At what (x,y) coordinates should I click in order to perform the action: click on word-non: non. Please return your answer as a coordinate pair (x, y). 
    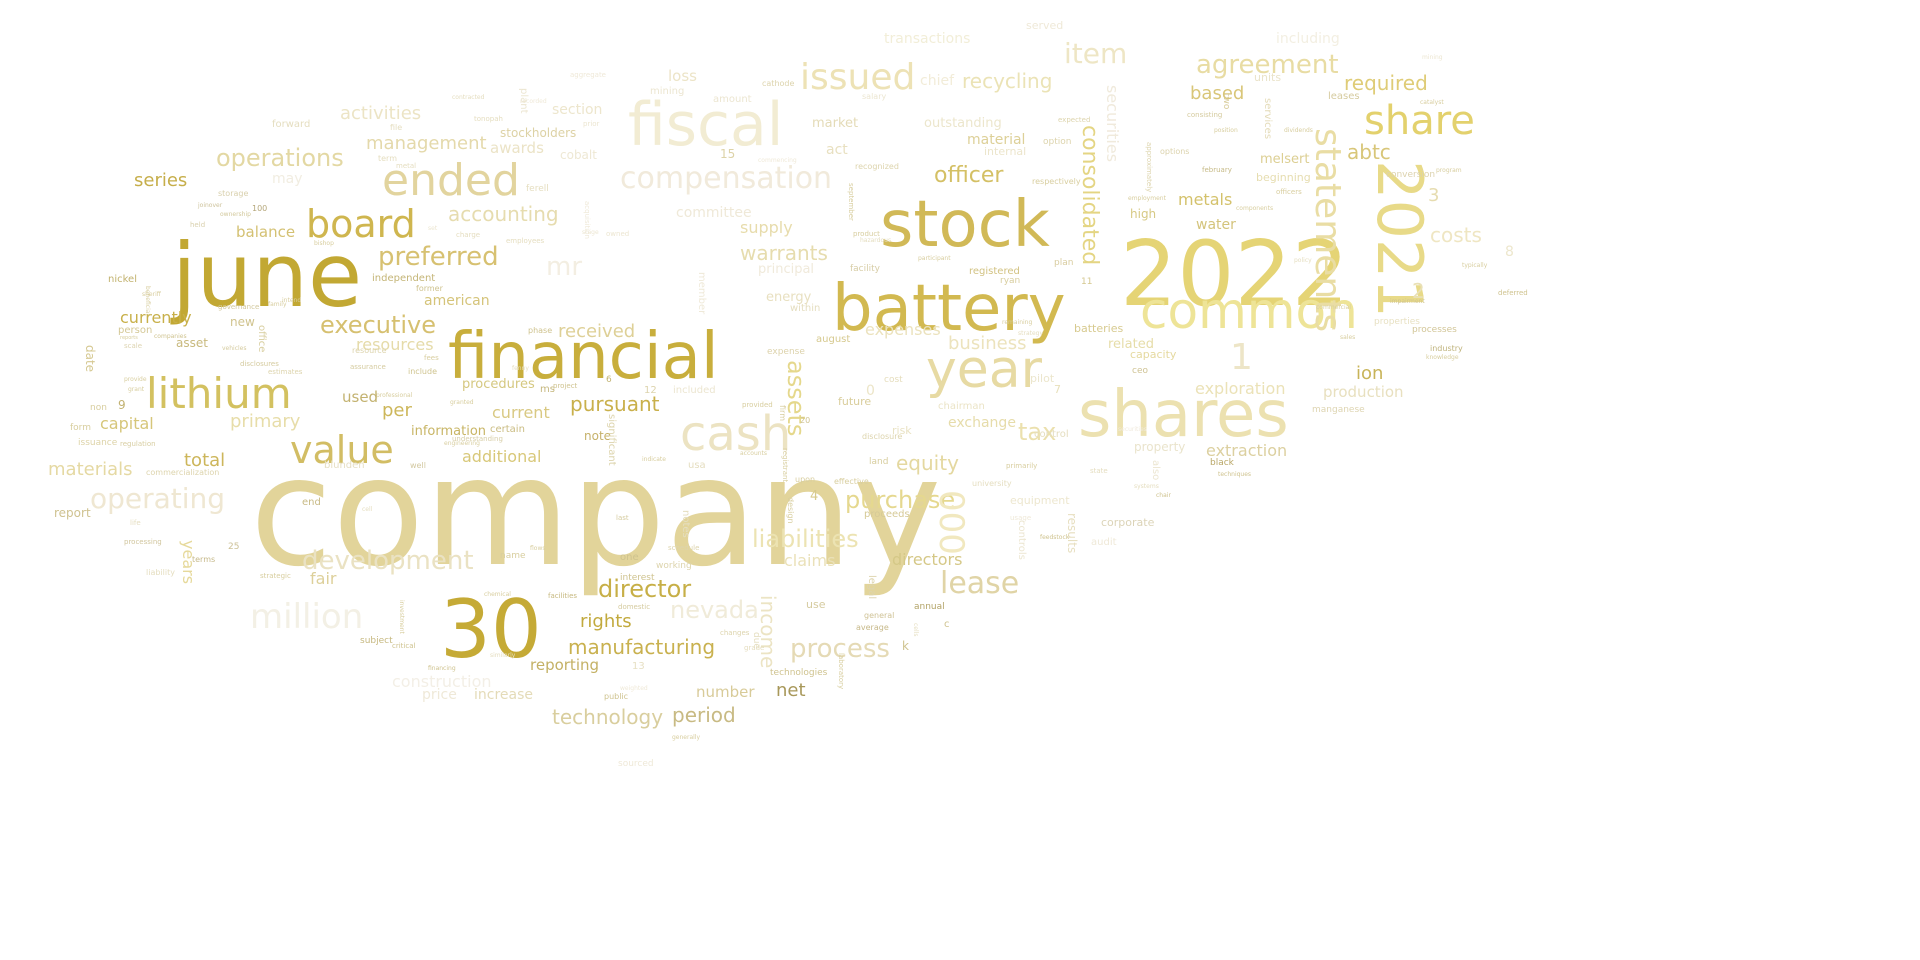
    Looking at the image, I should click on (98, 408).